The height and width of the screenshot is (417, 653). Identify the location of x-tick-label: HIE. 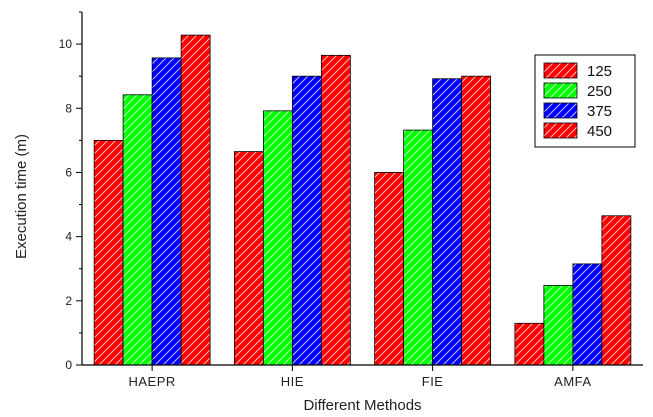
(292, 381).